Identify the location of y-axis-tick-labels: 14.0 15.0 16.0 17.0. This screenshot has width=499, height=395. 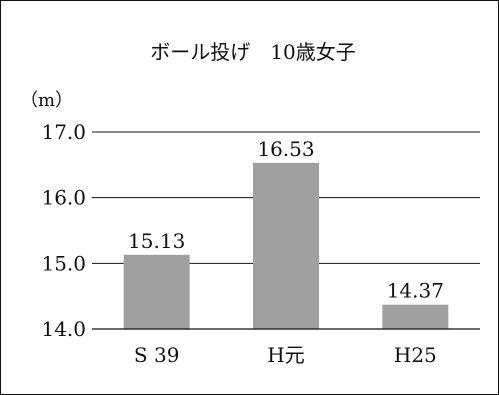
(63, 230).